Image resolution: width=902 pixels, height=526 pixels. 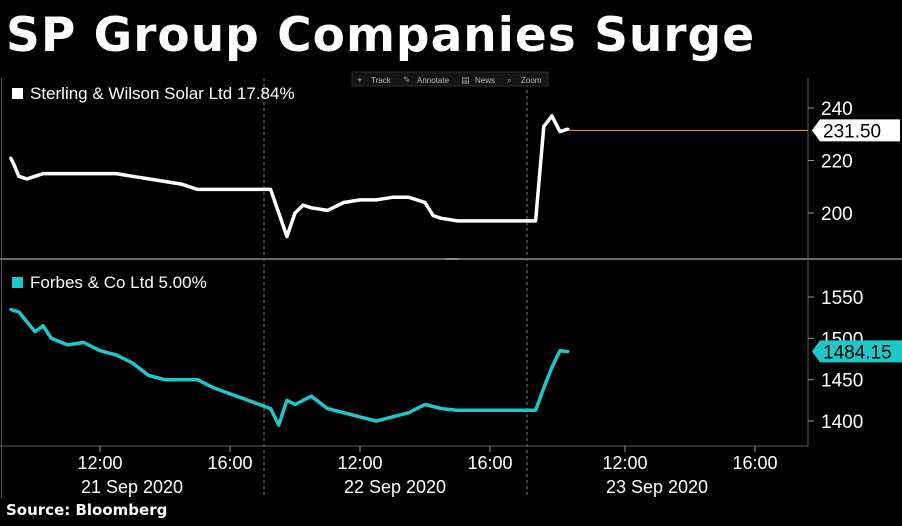 I want to click on value-tag-label: 1484.15, so click(x=857, y=352).